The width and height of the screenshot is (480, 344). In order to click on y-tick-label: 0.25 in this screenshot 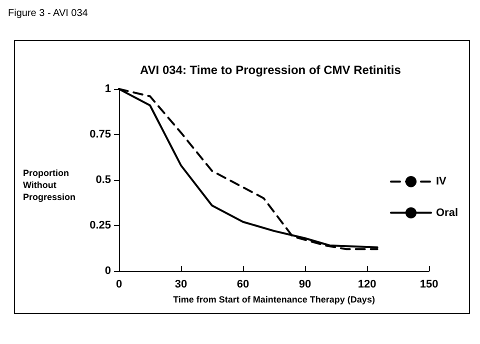, I will do `click(100, 226)`.